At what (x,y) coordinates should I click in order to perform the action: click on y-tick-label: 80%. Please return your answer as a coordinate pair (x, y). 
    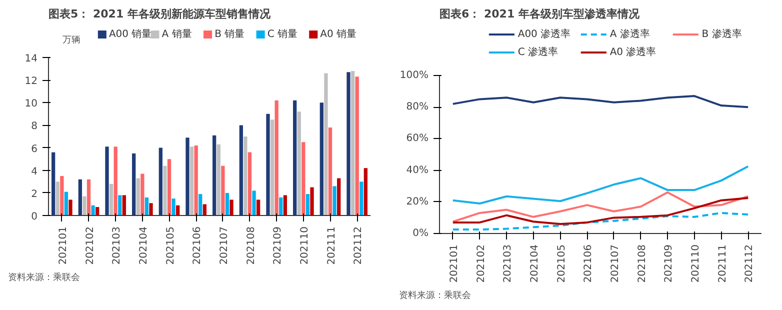
    Looking at the image, I should click on (417, 107).